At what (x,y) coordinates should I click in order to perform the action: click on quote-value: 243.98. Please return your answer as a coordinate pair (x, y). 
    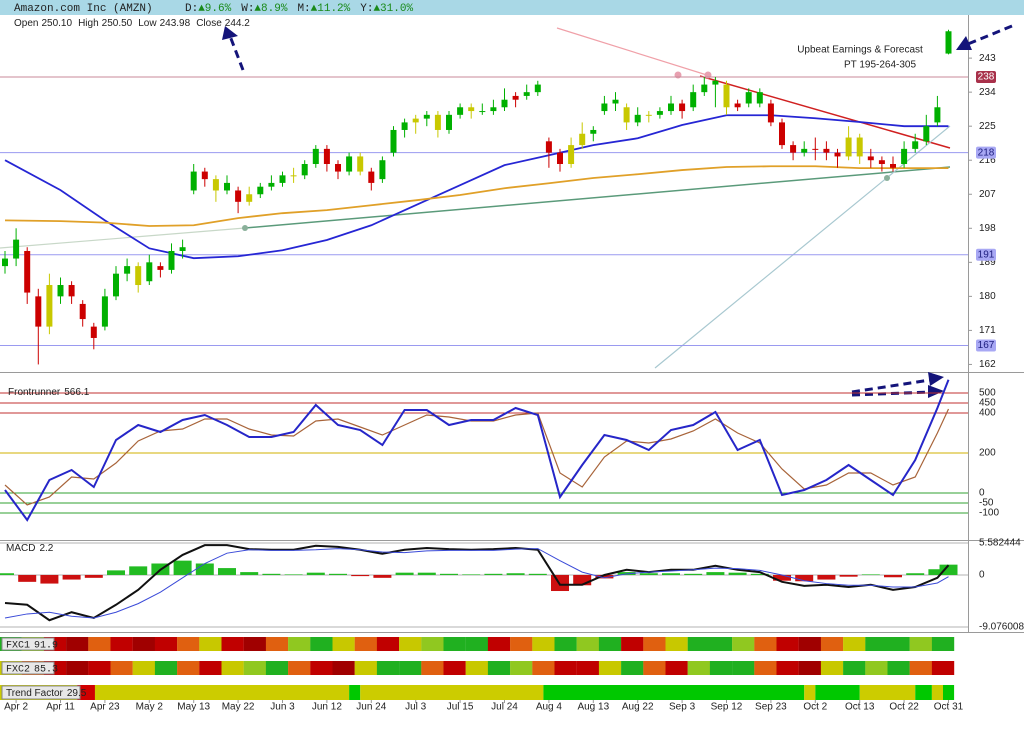
    Looking at the image, I should click on (175, 23).